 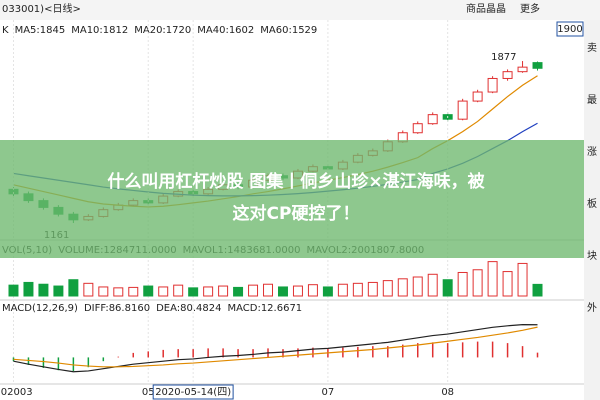 I want to click on sidebar-item: 块, so click(x=592, y=256).